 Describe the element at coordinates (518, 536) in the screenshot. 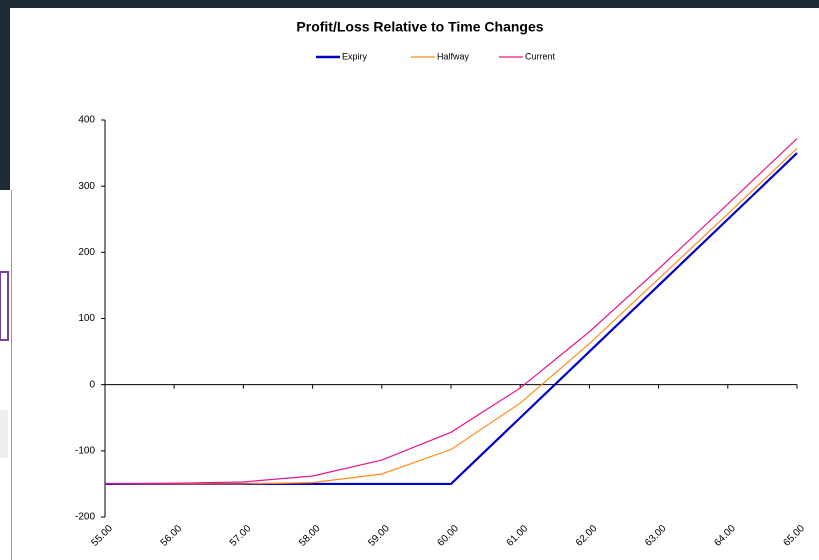

I see `x-tick-label: 61.00` at that location.